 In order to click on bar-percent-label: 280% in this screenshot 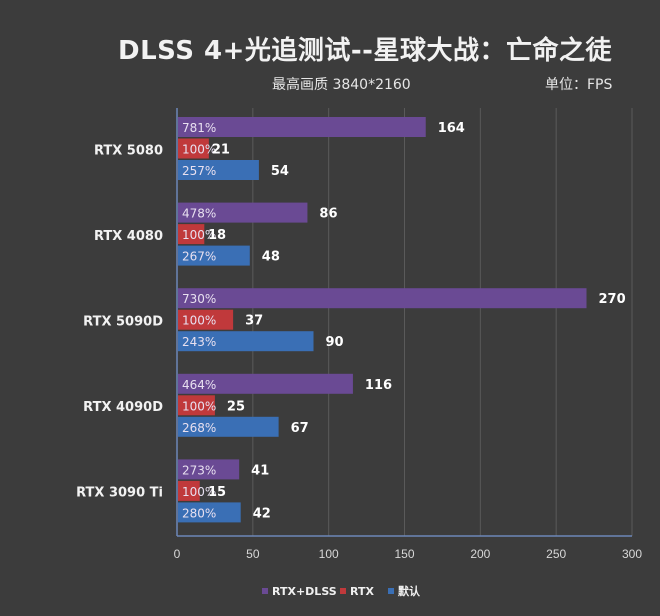, I will do `click(199, 513)`.